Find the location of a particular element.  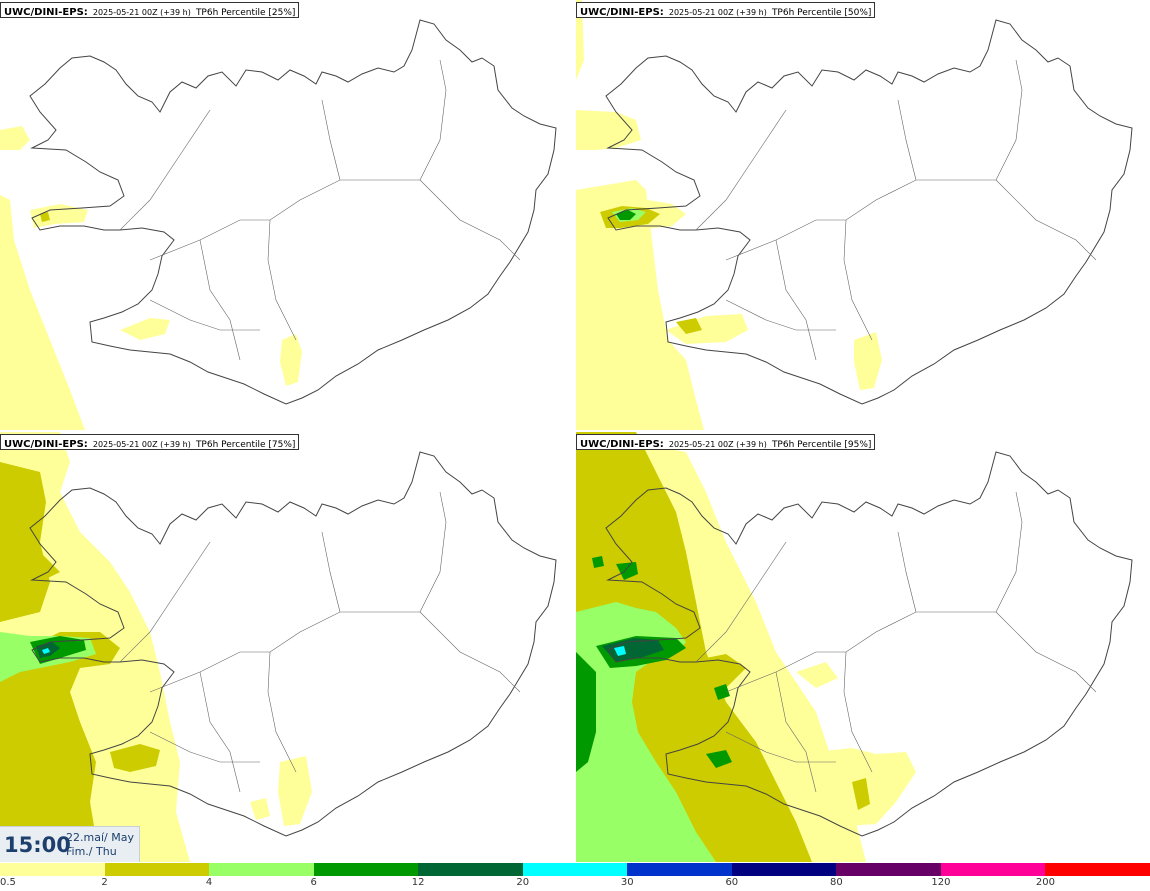

legend-tick-label: 0.5 is located at coordinates (8, 882).